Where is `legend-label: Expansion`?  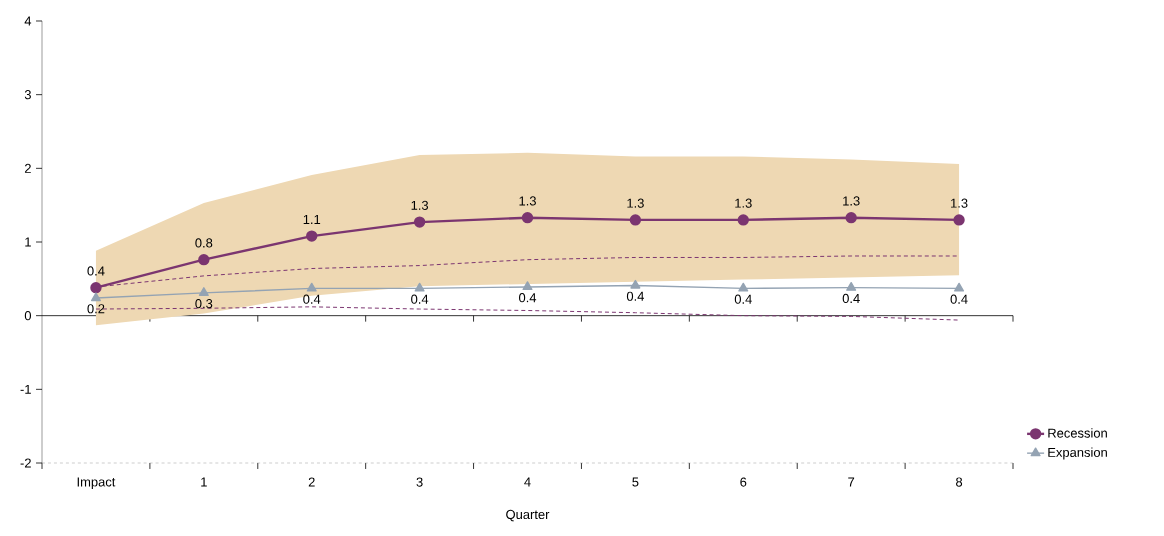
legend-label: Expansion is located at coordinates (1077, 453).